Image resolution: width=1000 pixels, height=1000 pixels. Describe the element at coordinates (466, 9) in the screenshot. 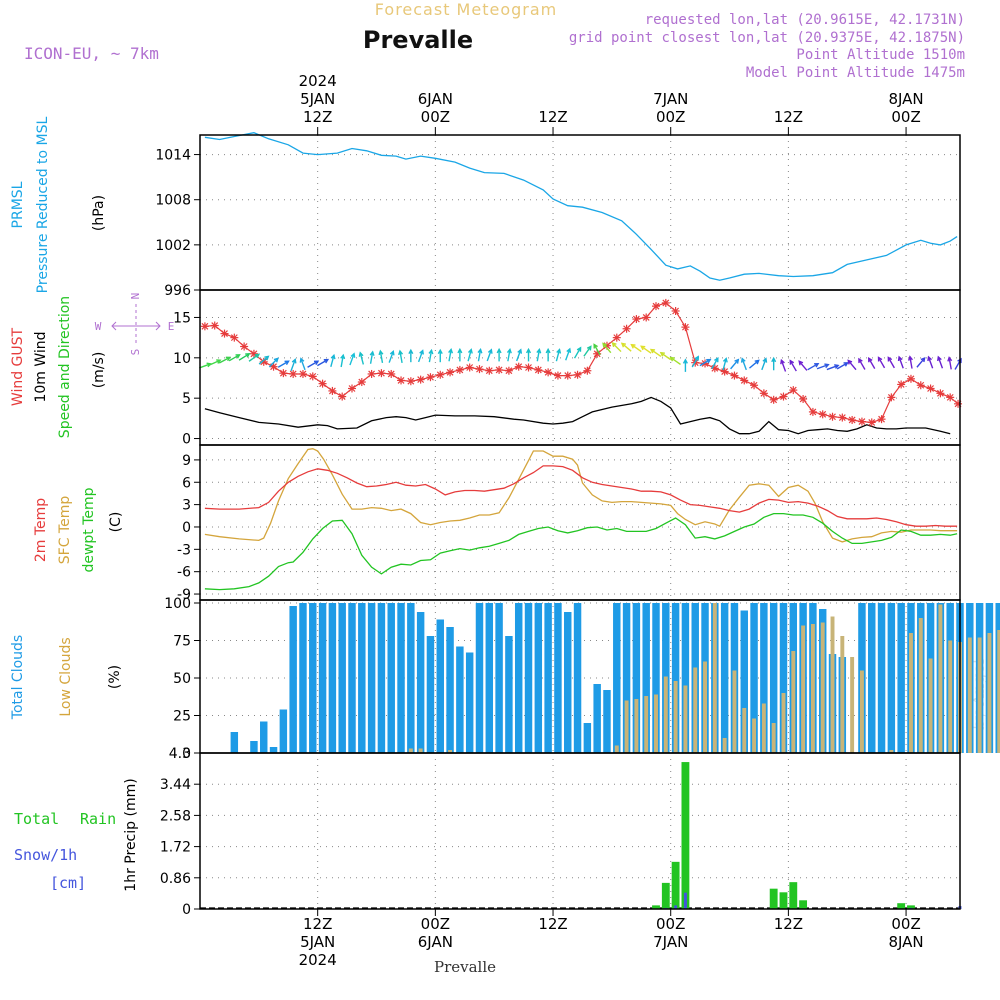

I see `forecast-title: Forecast Meteogram` at that location.